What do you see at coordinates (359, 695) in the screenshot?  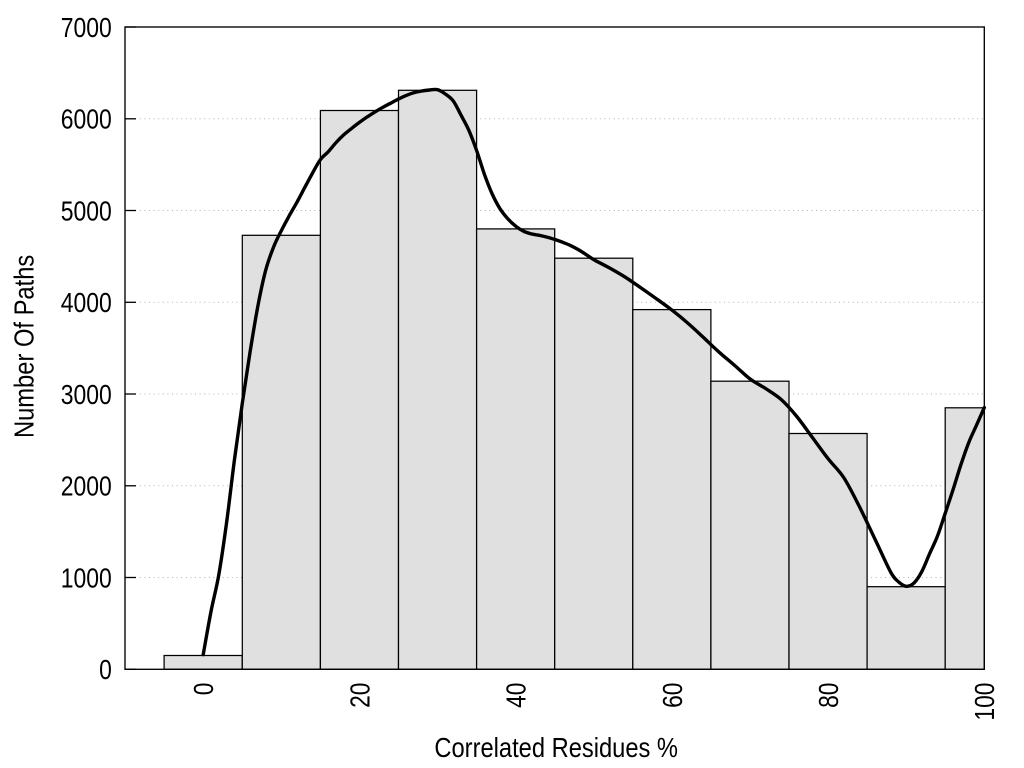 I see `svg-text: 20` at bounding box center [359, 695].